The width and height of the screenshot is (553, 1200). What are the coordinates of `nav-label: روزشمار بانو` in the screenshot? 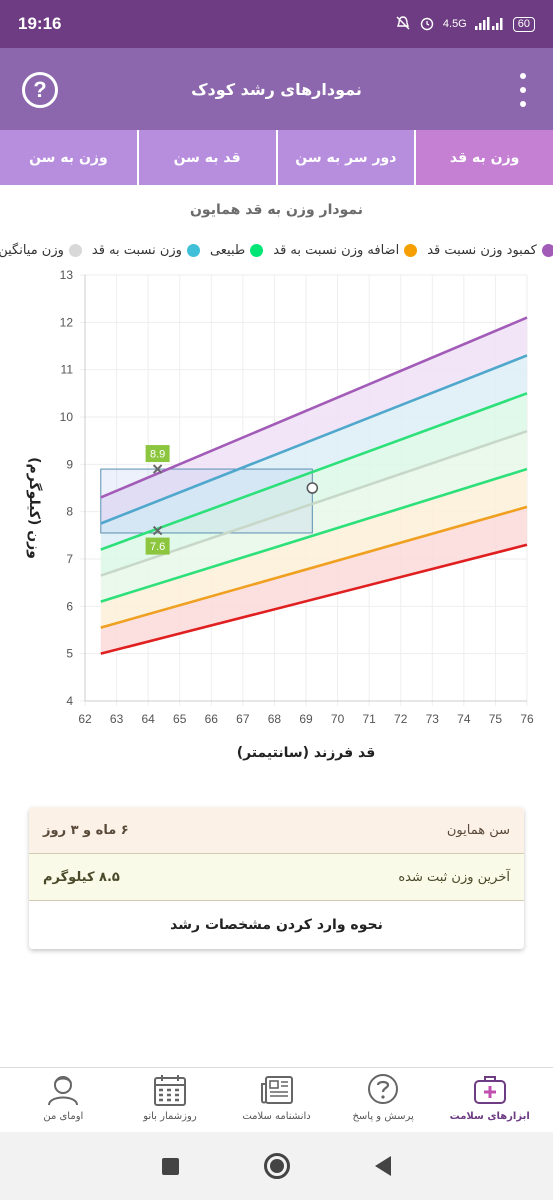 It's located at (170, 1116).